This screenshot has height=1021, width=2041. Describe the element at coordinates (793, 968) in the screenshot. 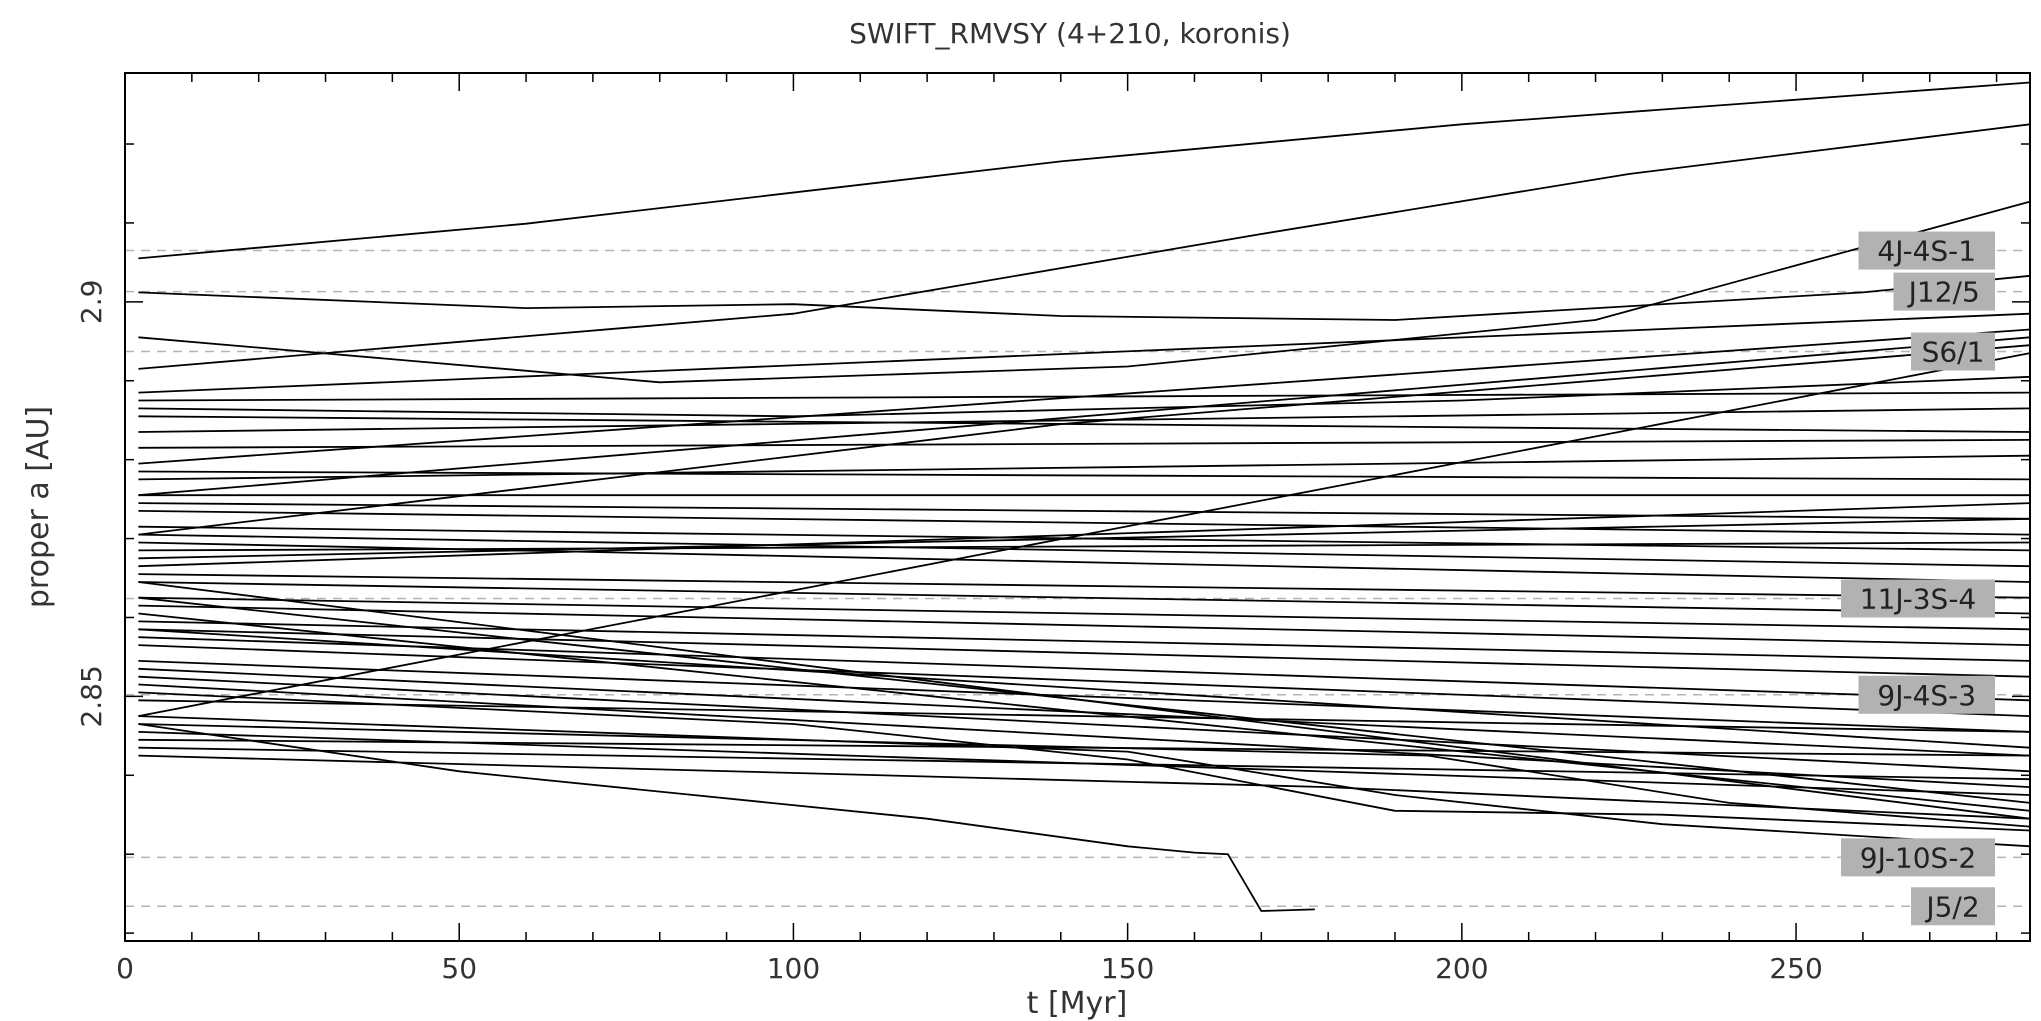

I see `x-tick-label-2: 100` at that location.